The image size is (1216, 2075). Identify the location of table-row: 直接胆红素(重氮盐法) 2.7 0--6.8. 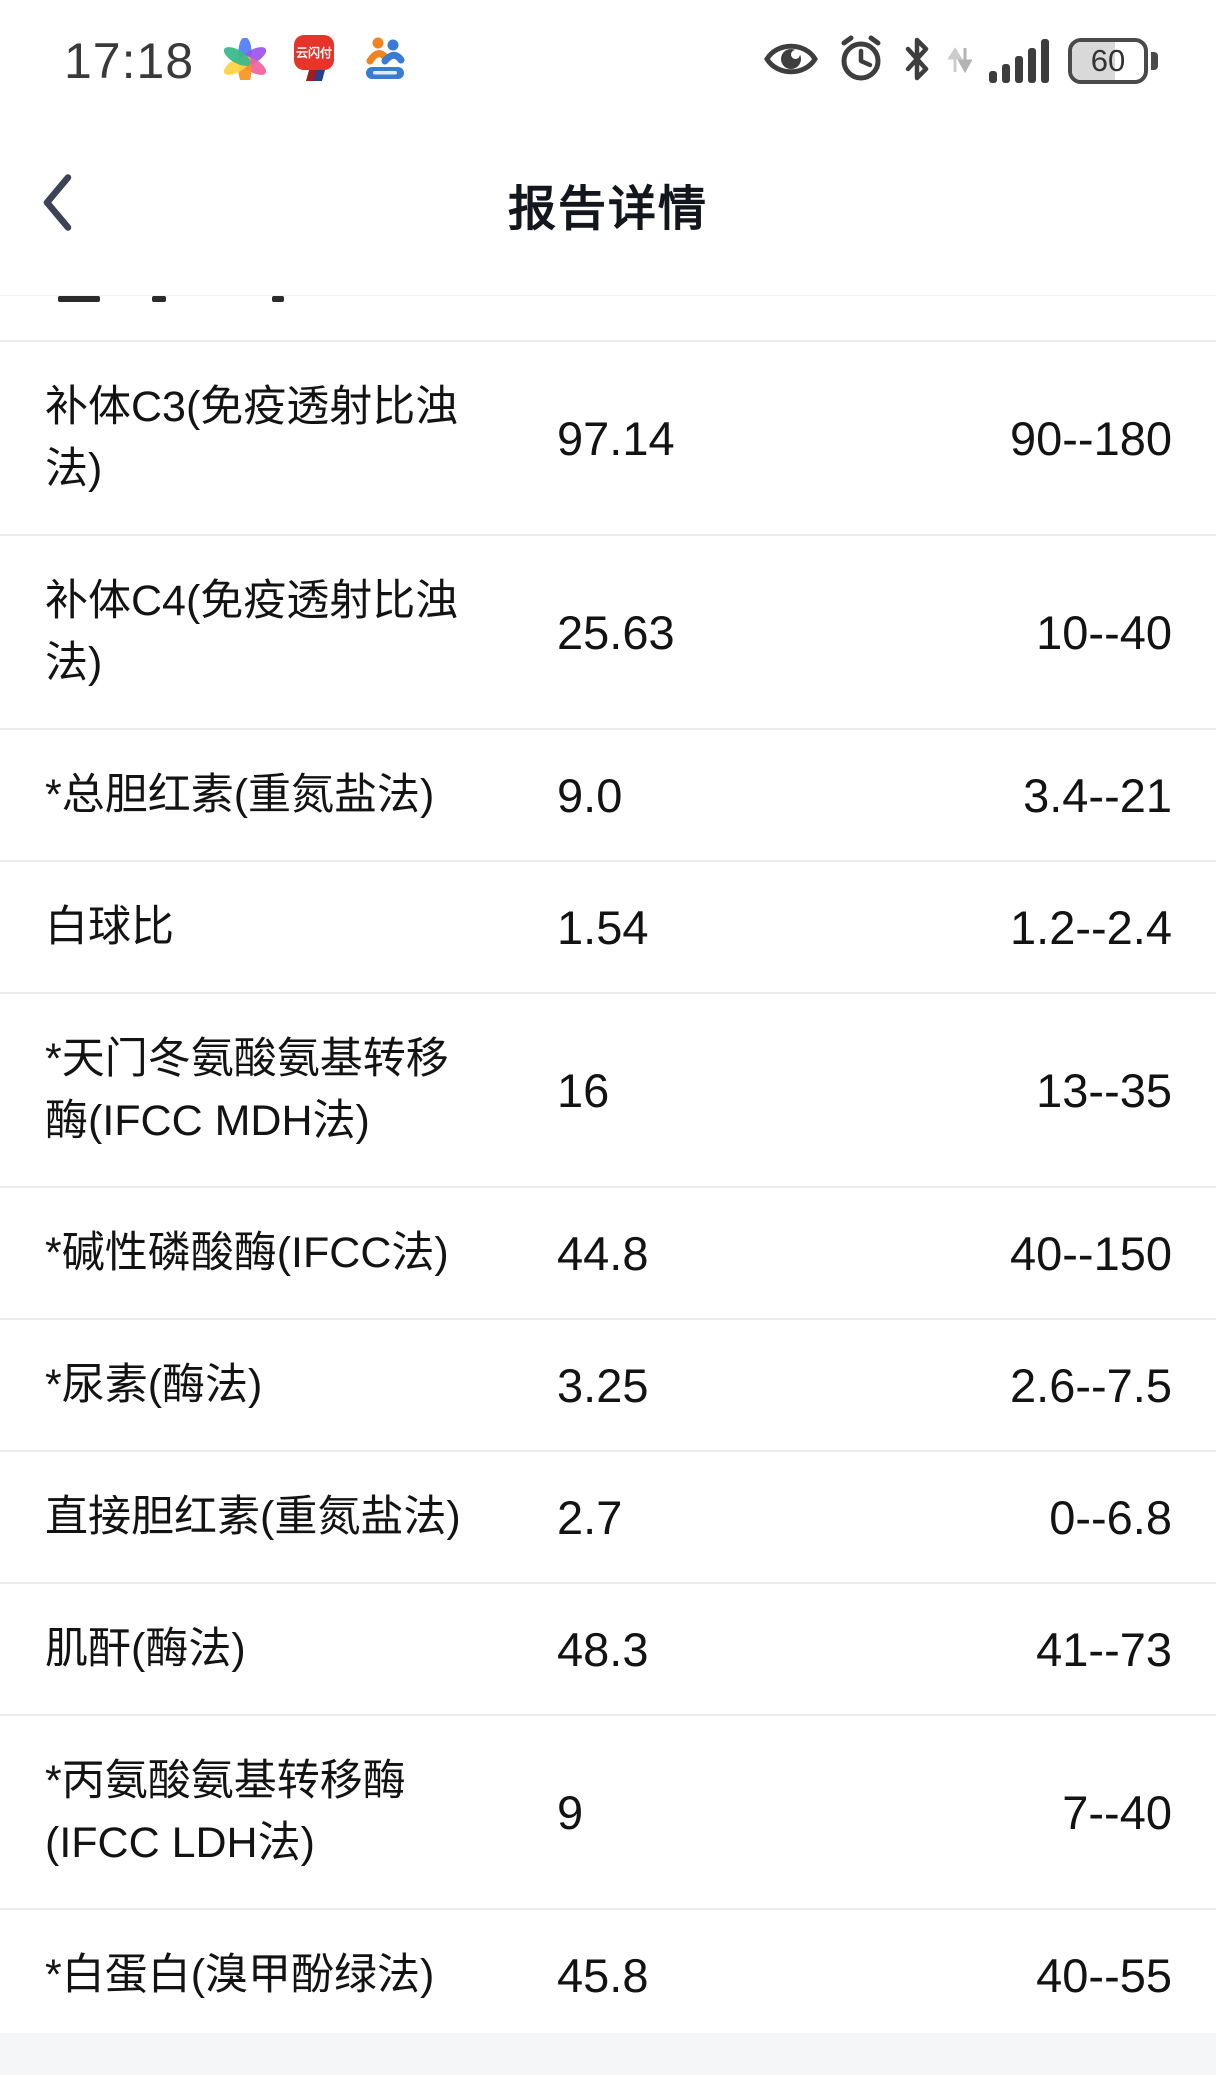
(608, 1518).